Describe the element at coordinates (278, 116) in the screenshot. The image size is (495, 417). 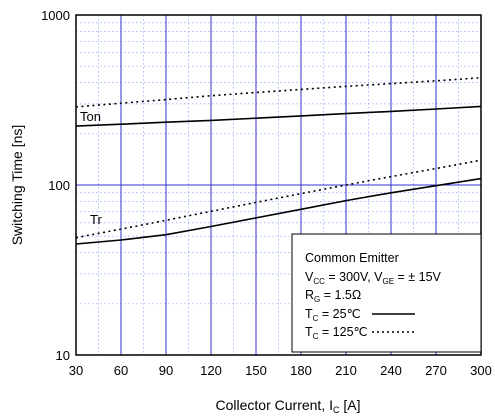
I see `series-line-ton-tc25` at that location.